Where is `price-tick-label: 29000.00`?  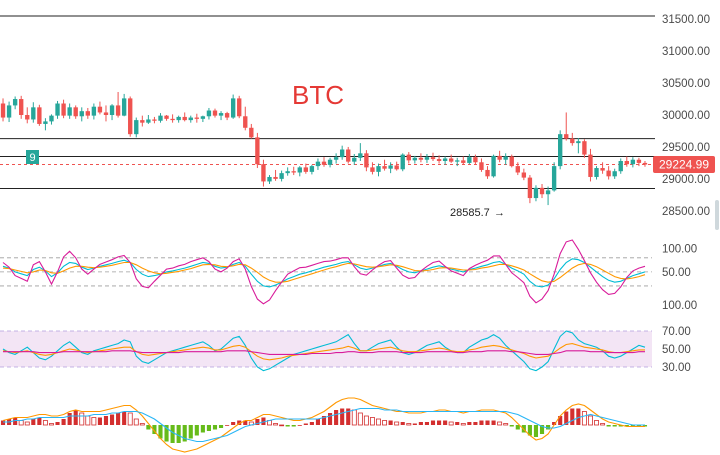
price-tick-label: 29000.00 is located at coordinates (686, 180).